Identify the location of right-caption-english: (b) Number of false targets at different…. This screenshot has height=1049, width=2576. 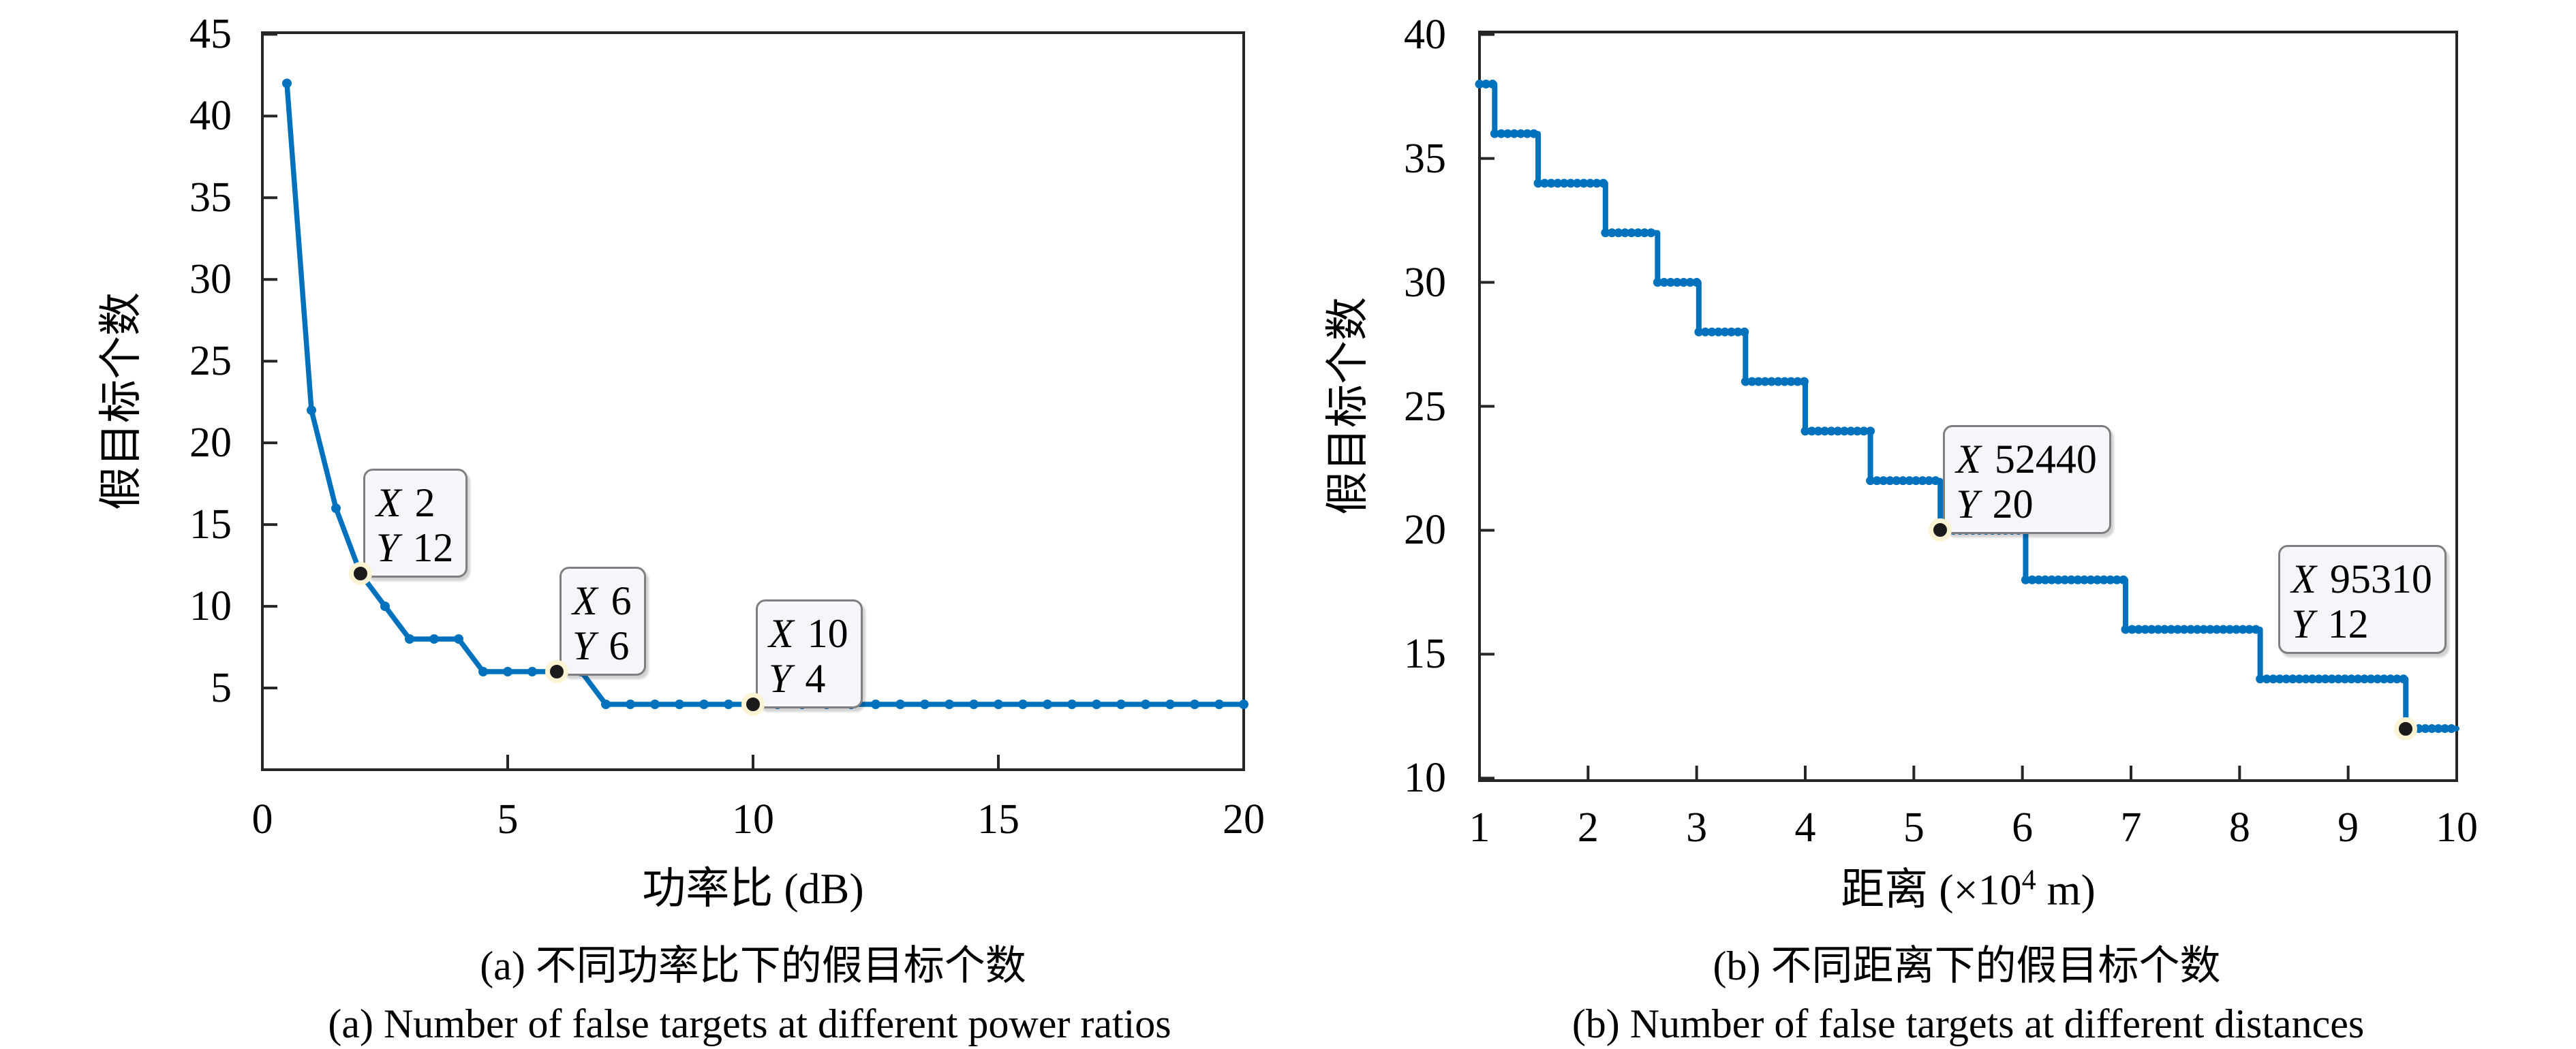
(1968, 1023).